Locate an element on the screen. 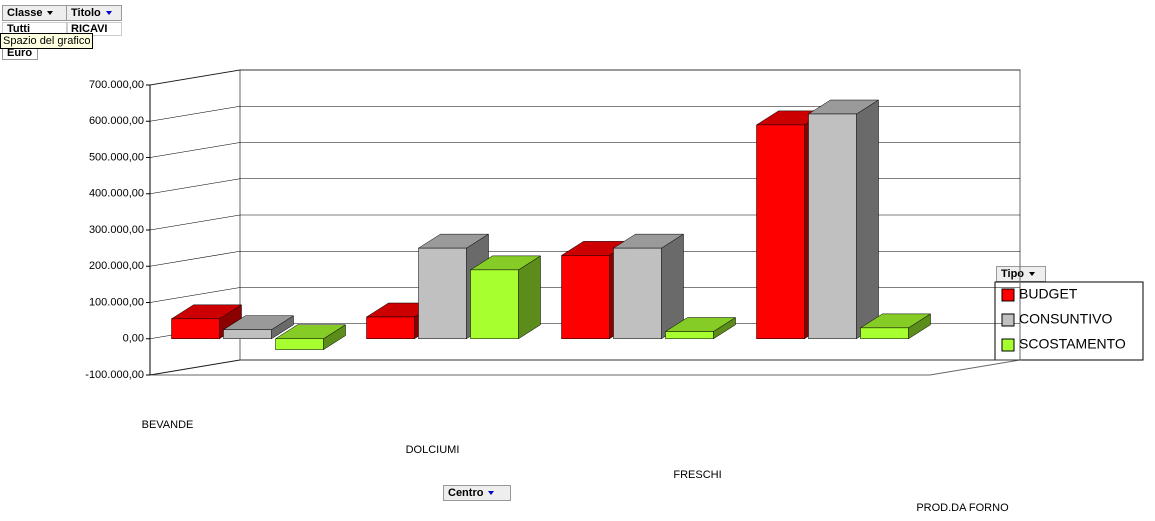 Image resolution: width=1155 pixels, height=521 pixels. x-tick-label: PROD.DA FORNO is located at coordinates (962, 508).